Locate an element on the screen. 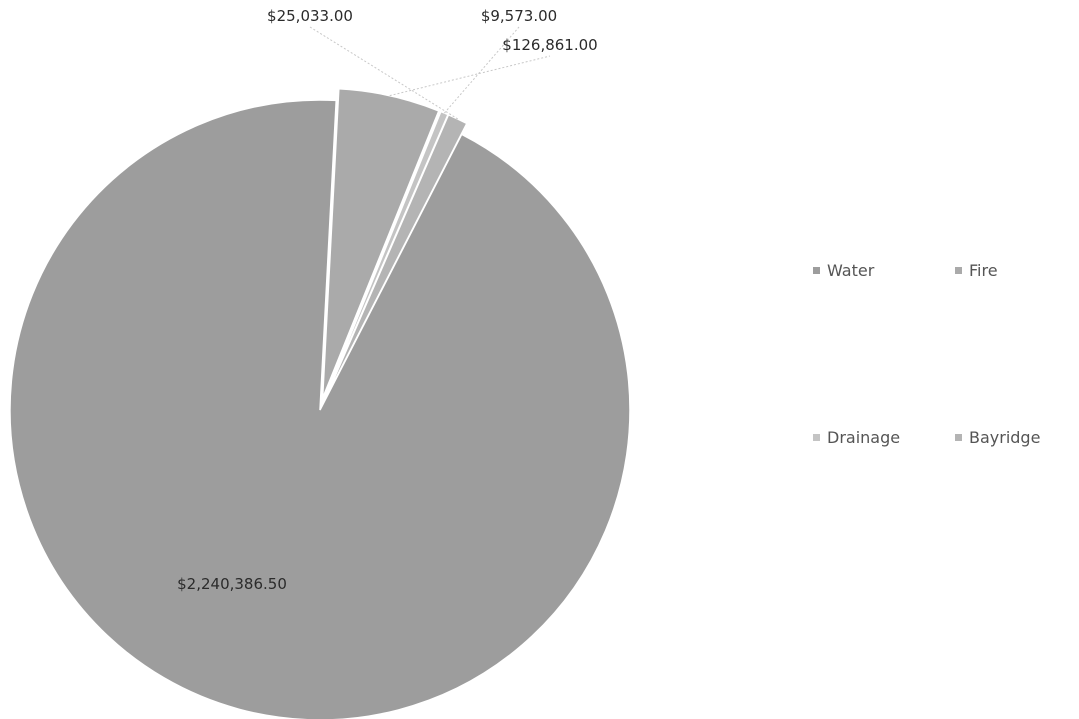  legend-item-bayridge: Bayridge is located at coordinates (997, 437).